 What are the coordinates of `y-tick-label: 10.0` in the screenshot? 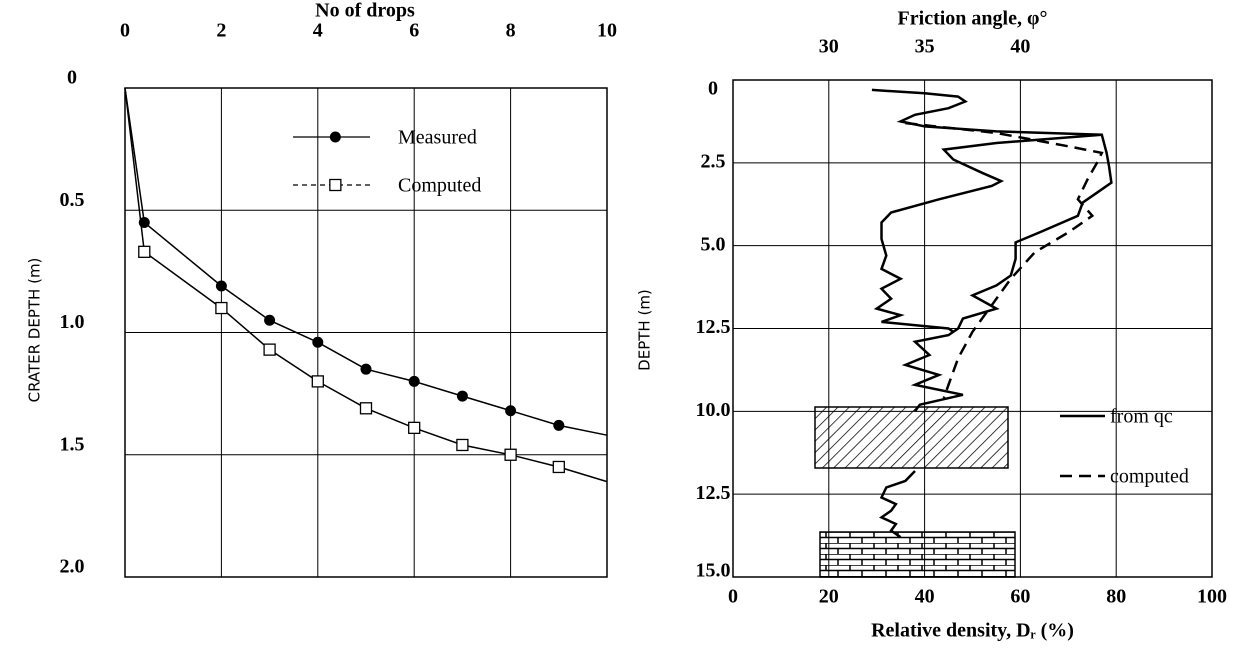 It's located at (713, 410).